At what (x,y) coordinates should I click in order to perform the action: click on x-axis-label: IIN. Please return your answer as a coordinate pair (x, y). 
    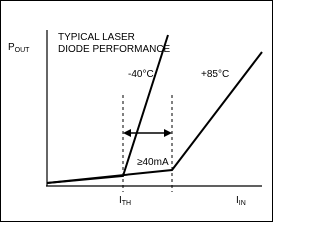
    Looking at the image, I should click on (241, 201).